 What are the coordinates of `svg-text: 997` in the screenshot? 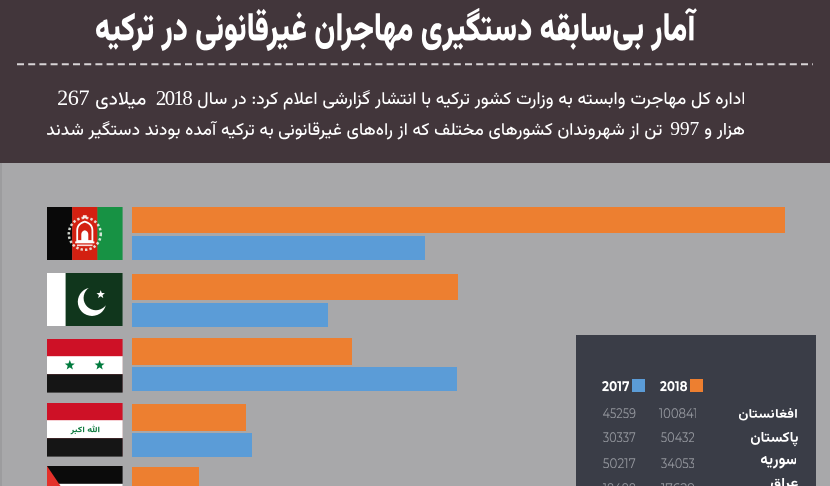 It's located at (684, 129).